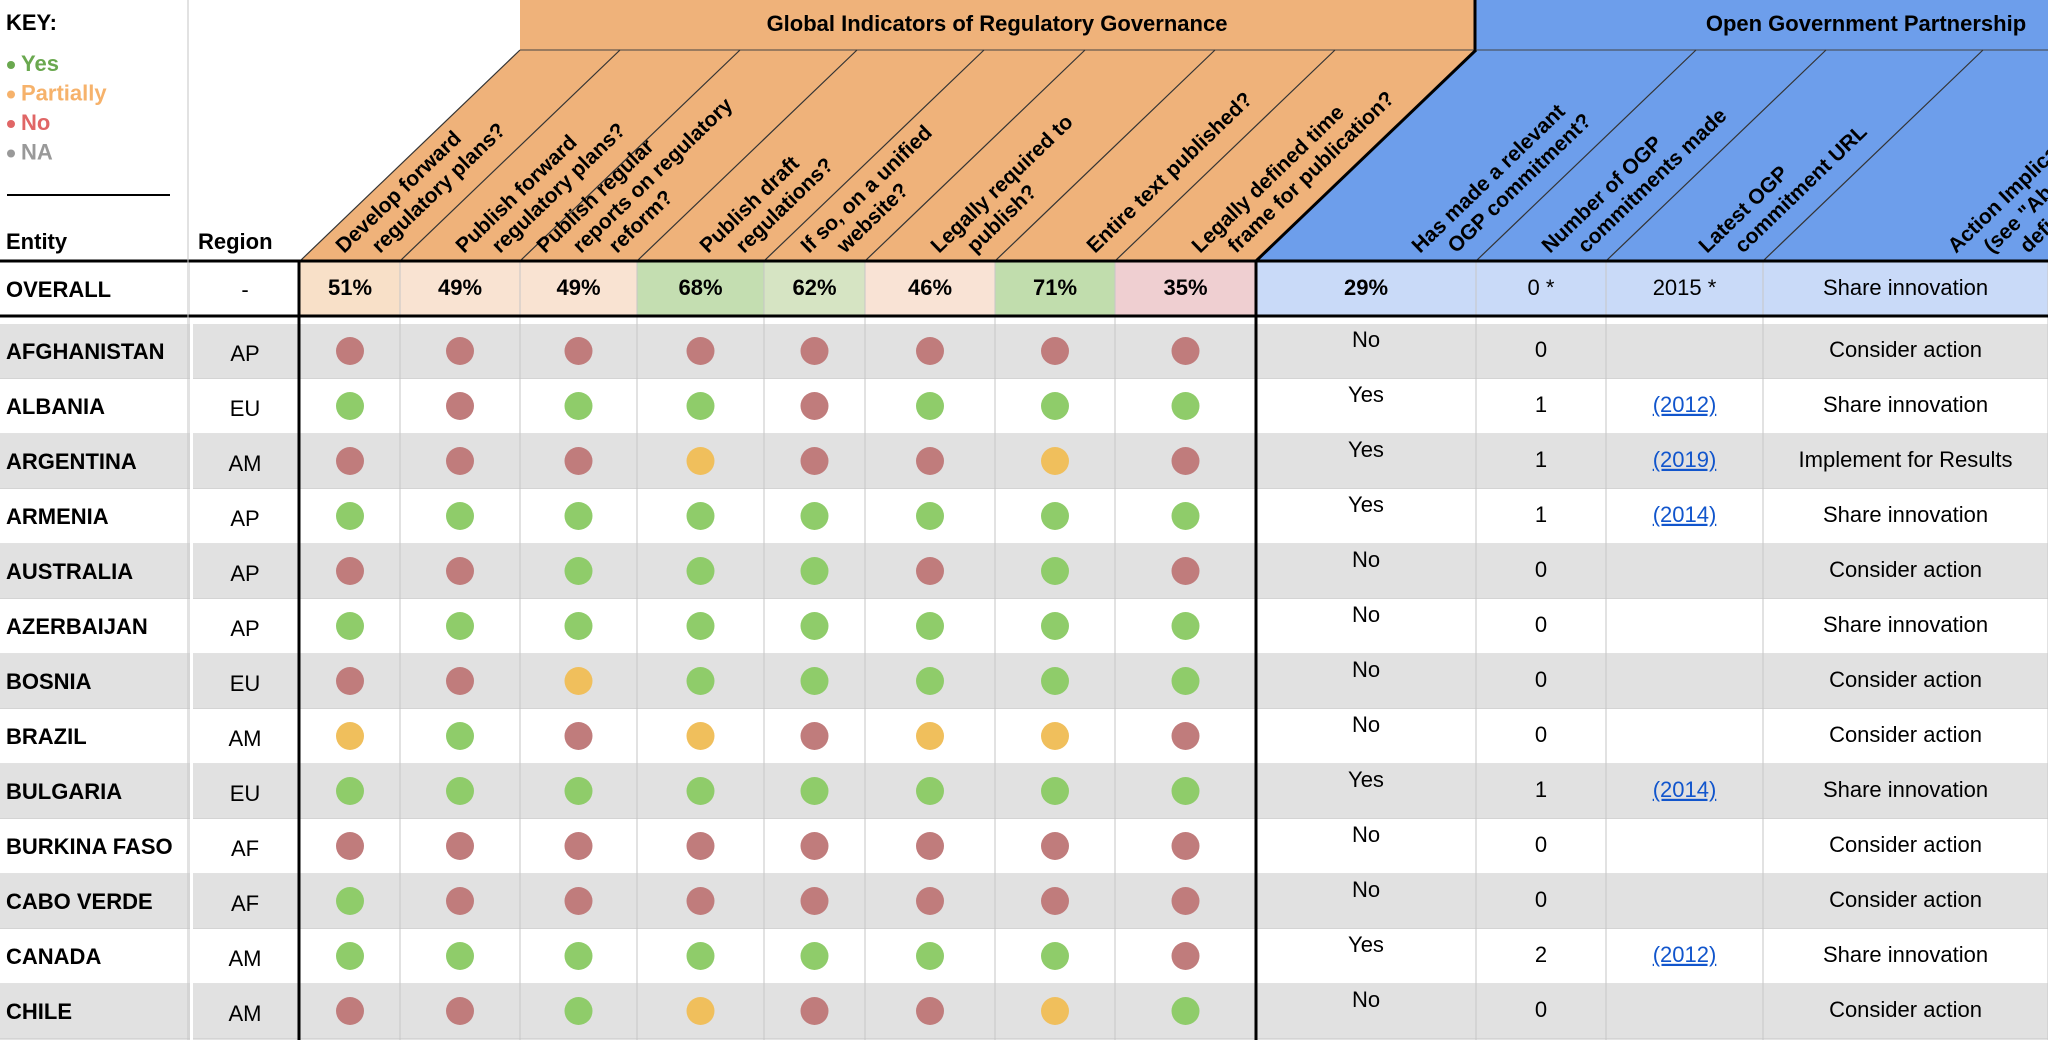 This screenshot has height=1040, width=2048. Describe the element at coordinates (89, 846) in the screenshot. I see `entity-name: BURKINA FASO` at that location.